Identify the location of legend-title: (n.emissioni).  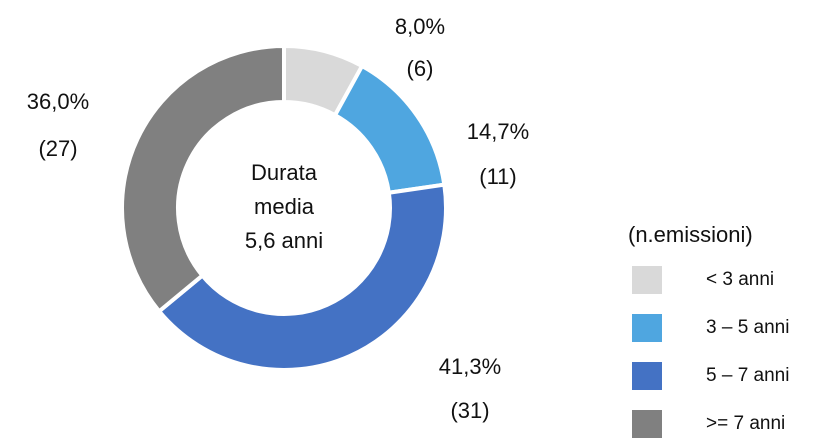
(690, 234).